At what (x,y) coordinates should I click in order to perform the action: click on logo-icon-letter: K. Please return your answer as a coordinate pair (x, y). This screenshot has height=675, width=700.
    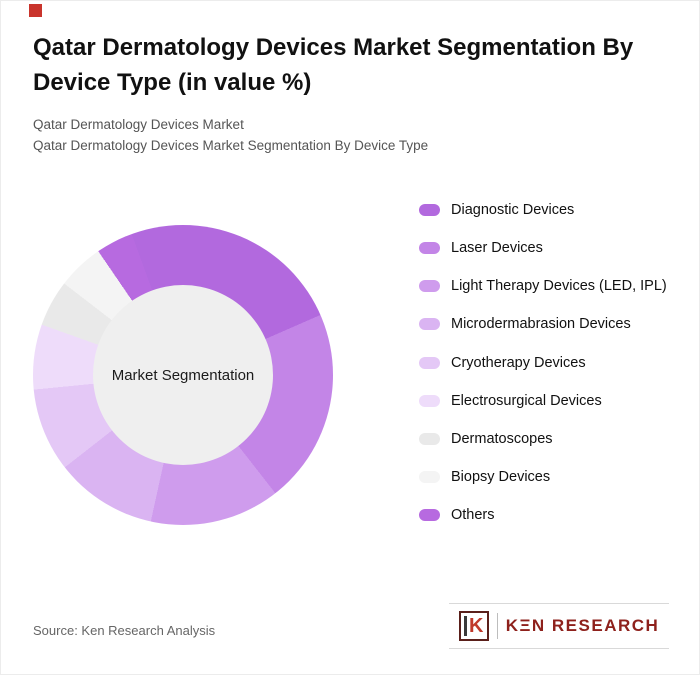
    Looking at the image, I should click on (473, 626).